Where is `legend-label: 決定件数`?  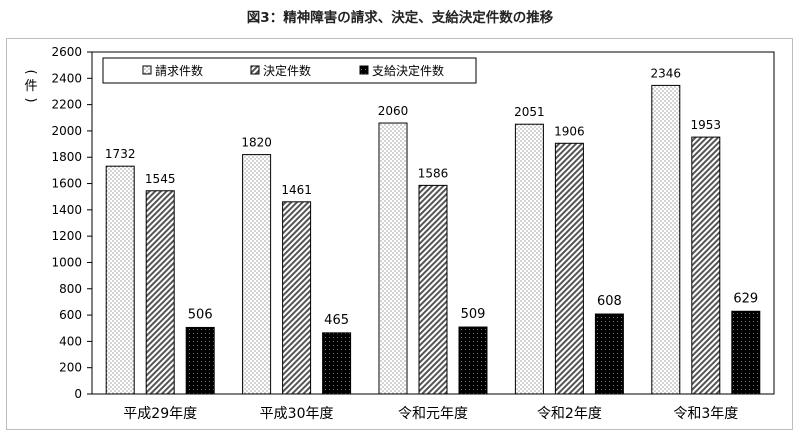 legend-label: 決定件数 is located at coordinates (287, 70).